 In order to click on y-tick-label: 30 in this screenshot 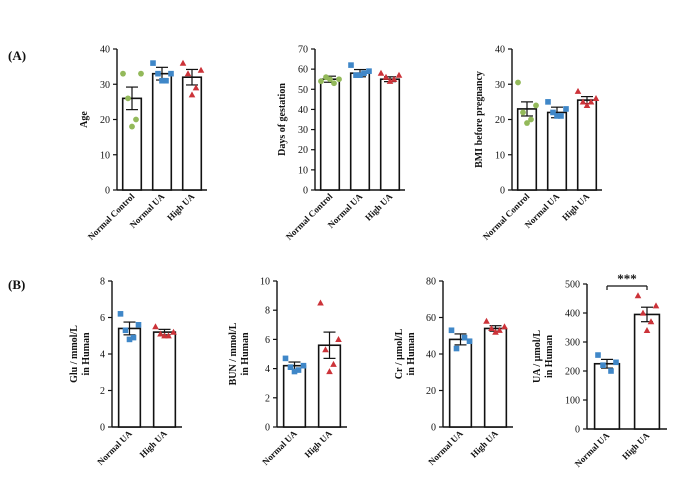, I will do `click(105, 85)`.